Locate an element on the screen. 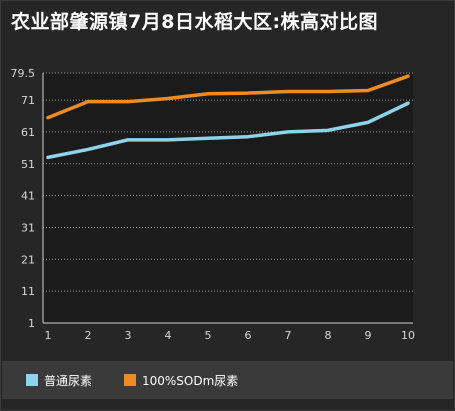 This screenshot has width=455, height=411. chart-title: 农业部肇源镇7月8日水稻大区:株高对比图 is located at coordinates (195, 22).